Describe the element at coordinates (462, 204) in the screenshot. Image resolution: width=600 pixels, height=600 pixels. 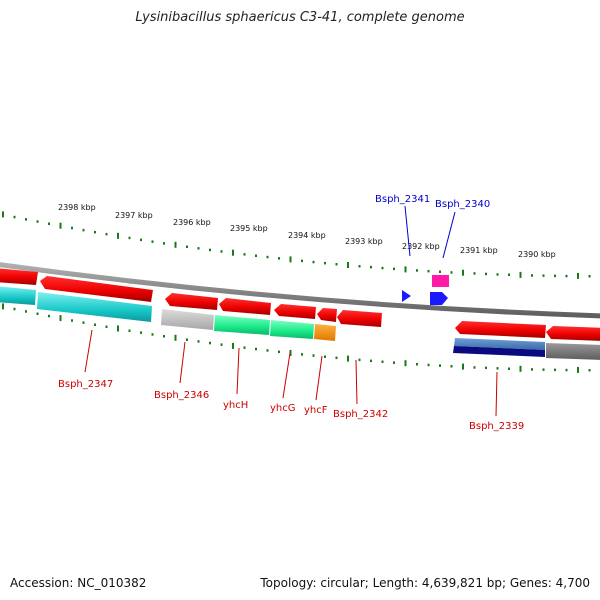
I see `gene-label-Bsph_2340: Bsph_2340` at that location.